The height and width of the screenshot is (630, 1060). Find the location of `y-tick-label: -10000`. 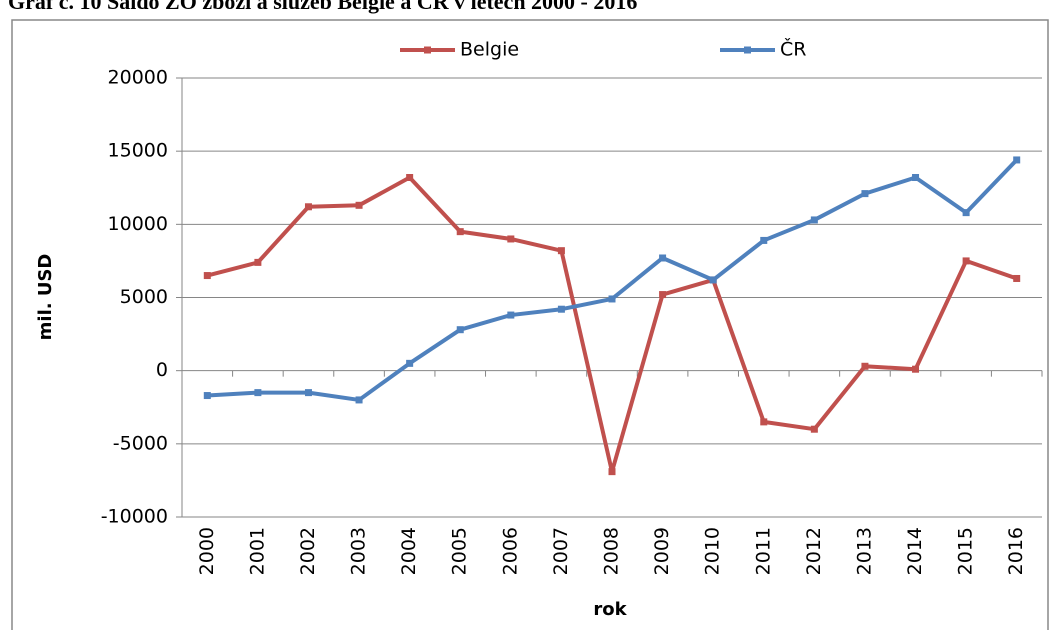

y-tick-label: -10000 is located at coordinates (134, 517).